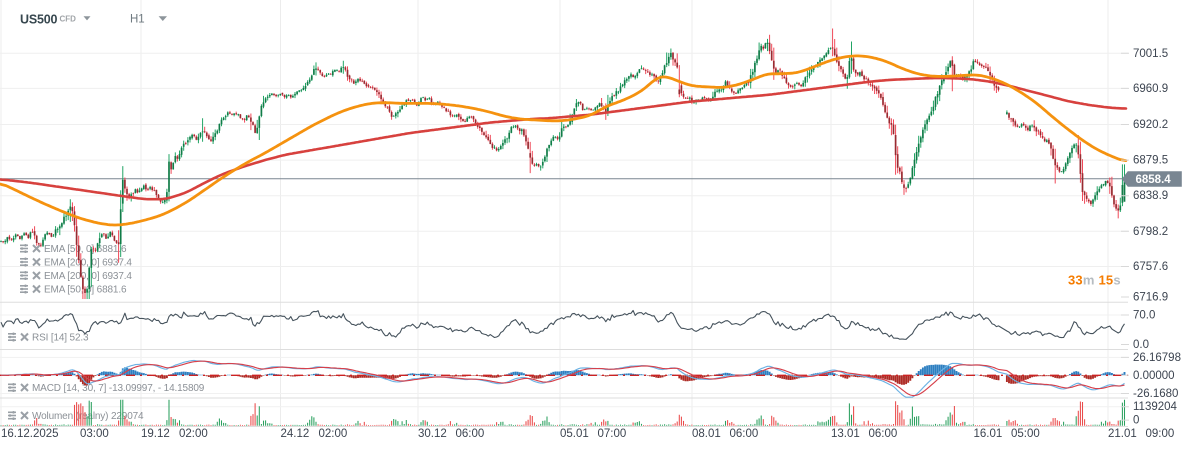 This screenshot has width=1192, height=450. I want to click on svg-text: 05:00, so click(1025, 434).